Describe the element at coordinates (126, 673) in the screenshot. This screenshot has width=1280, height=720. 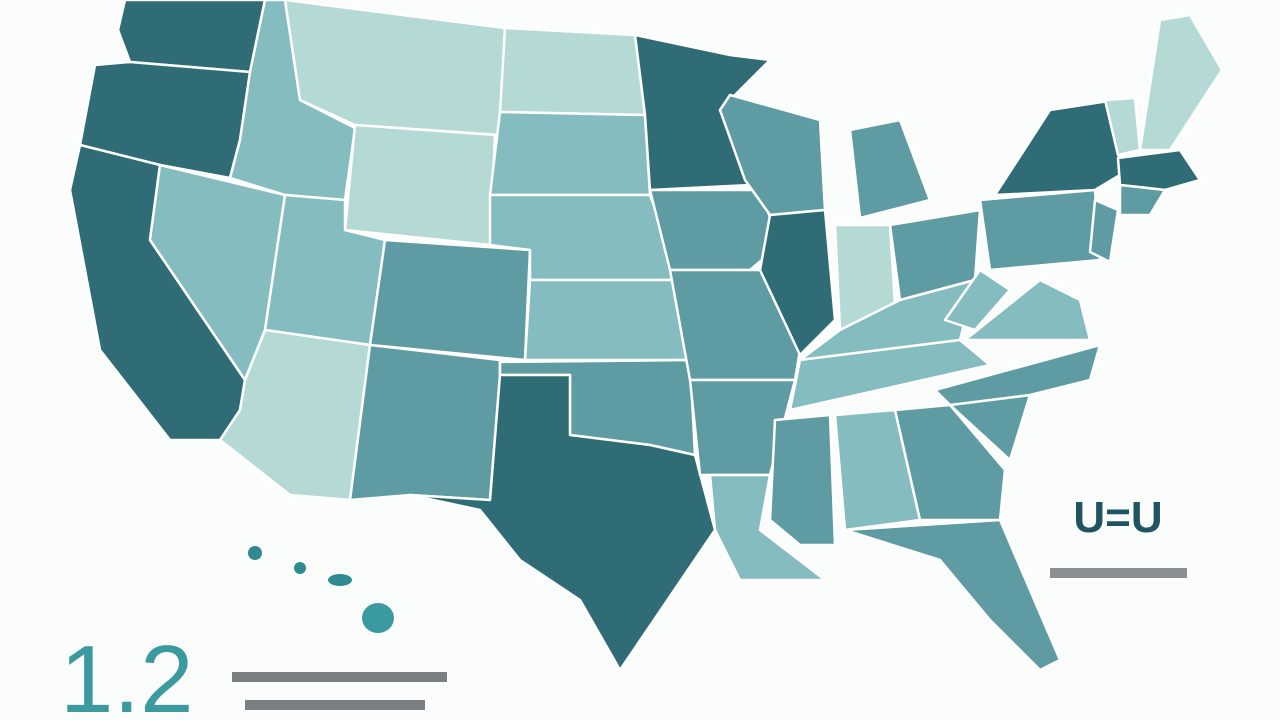
I see `stat-value: 1.2` at that location.